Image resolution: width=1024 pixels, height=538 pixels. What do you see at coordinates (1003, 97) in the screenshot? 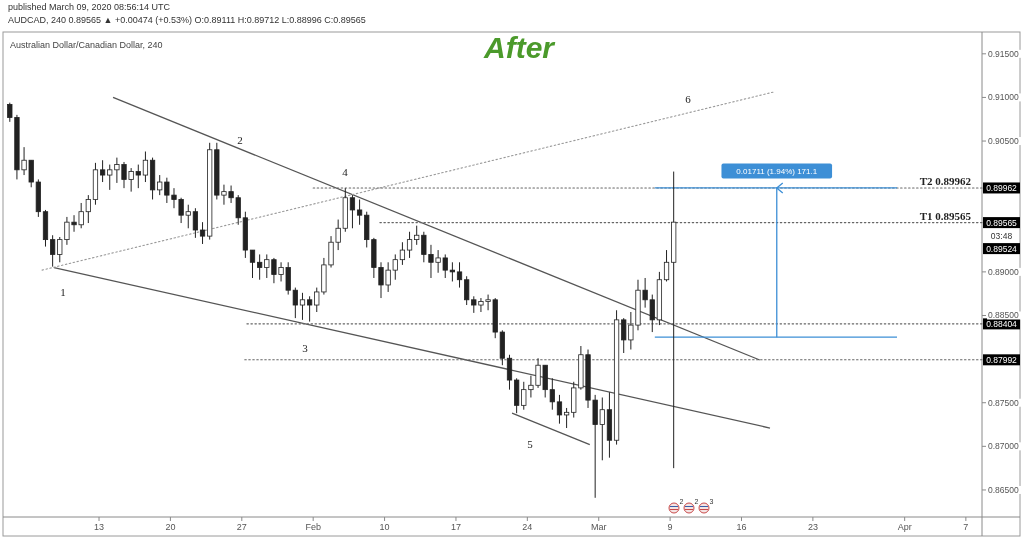
I see `y-tick-label: 0.91000` at bounding box center [1003, 97].